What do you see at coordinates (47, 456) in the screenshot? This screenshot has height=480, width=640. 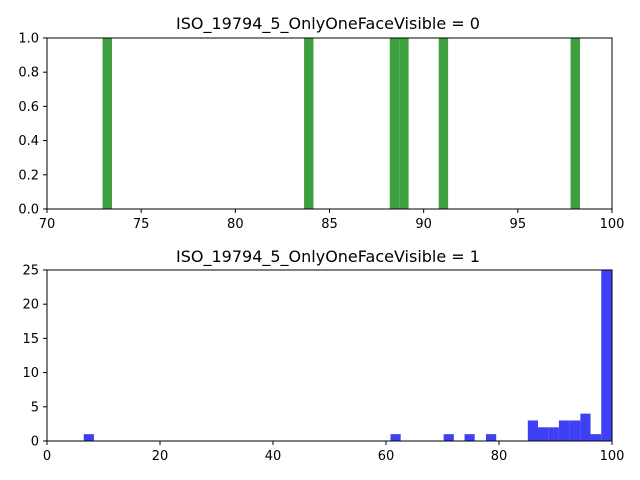 I see `chart-bottom-xtick-label-0: 0` at bounding box center [47, 456].